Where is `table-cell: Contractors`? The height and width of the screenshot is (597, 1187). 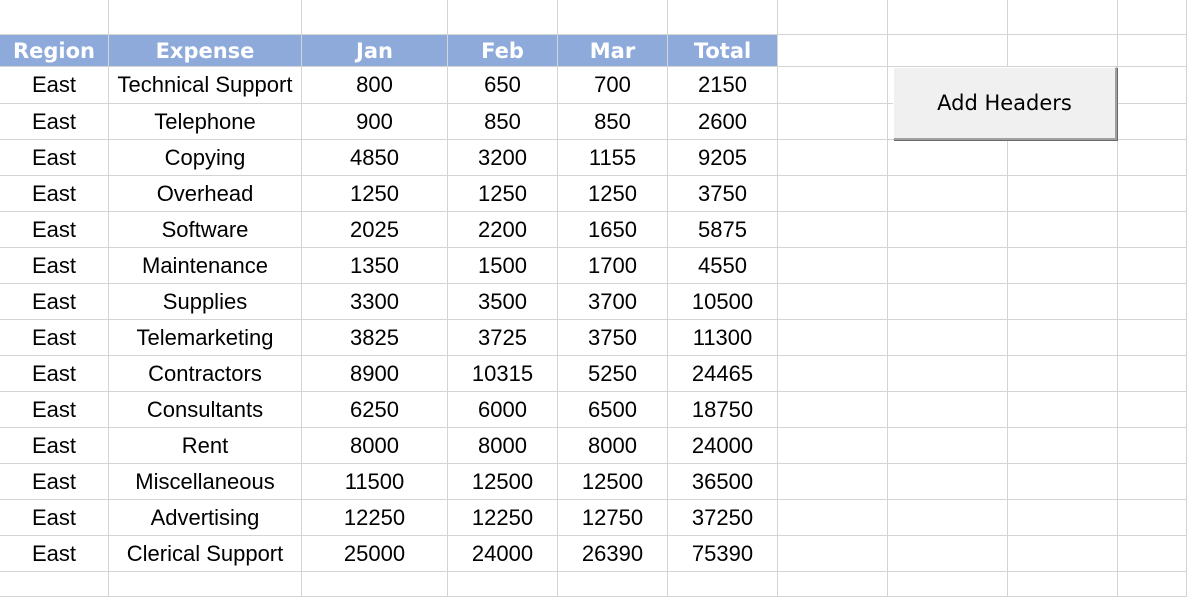
table-cell: Contractors is located at coordinates (205, 374).